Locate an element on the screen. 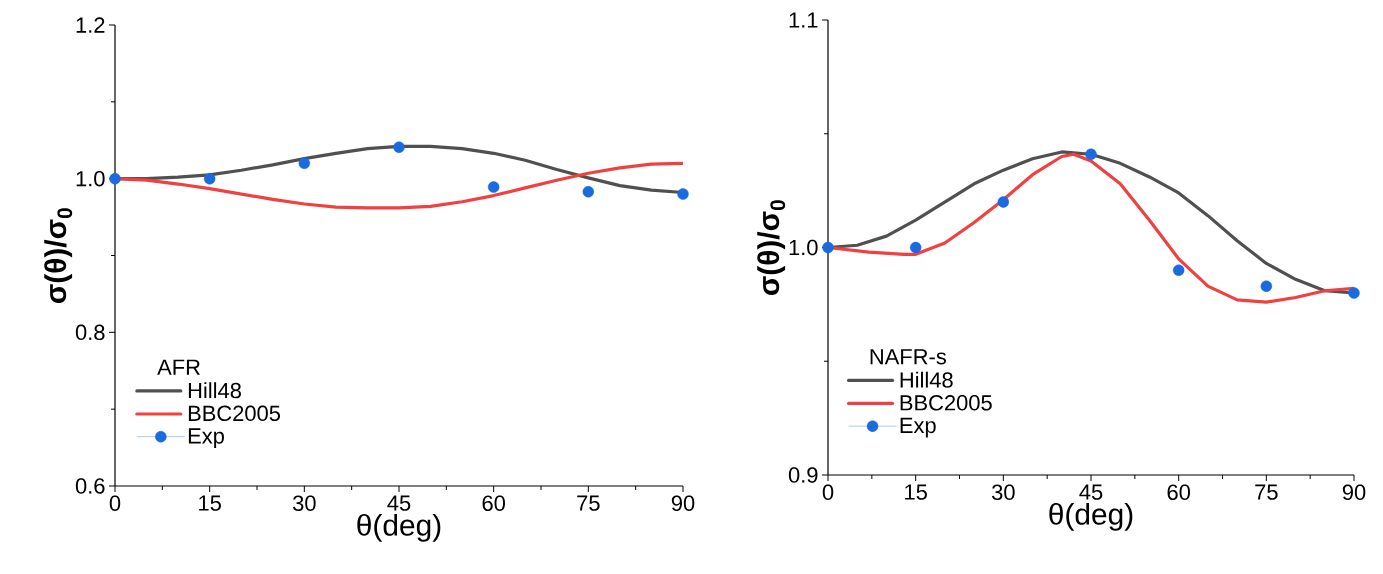 Image resolution: width=1383 pixels, height=574 pixels. y-tick-label: 0.9 is located at coordinates (803, 475).